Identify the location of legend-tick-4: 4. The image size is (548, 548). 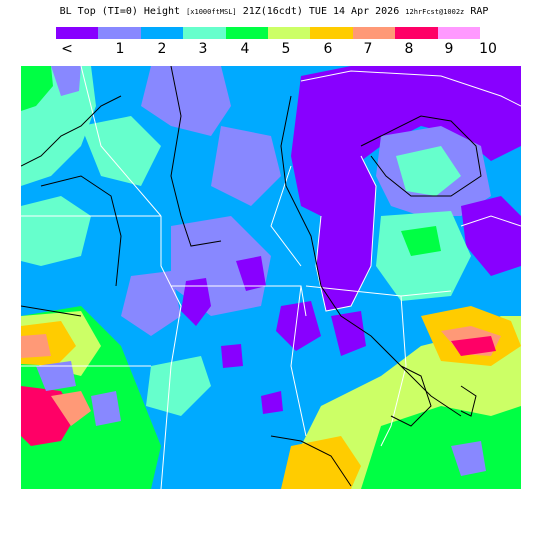
(245, 49).